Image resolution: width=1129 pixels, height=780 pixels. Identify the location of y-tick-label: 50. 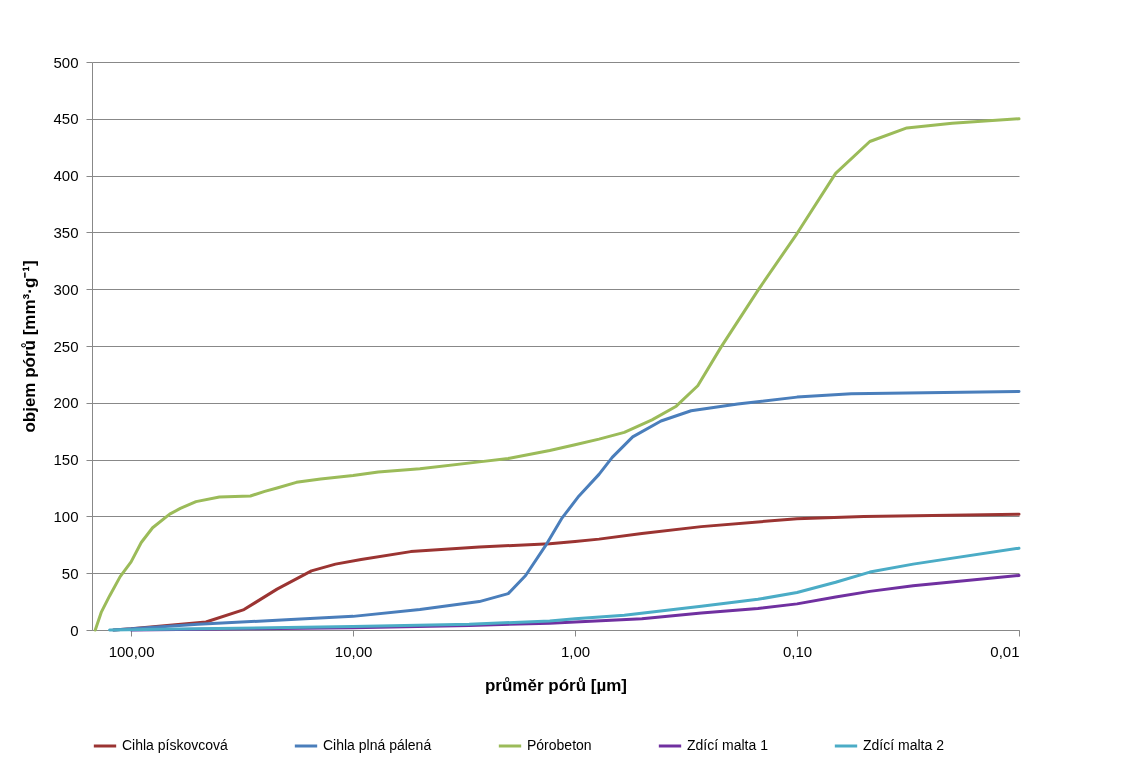
(70, 573).